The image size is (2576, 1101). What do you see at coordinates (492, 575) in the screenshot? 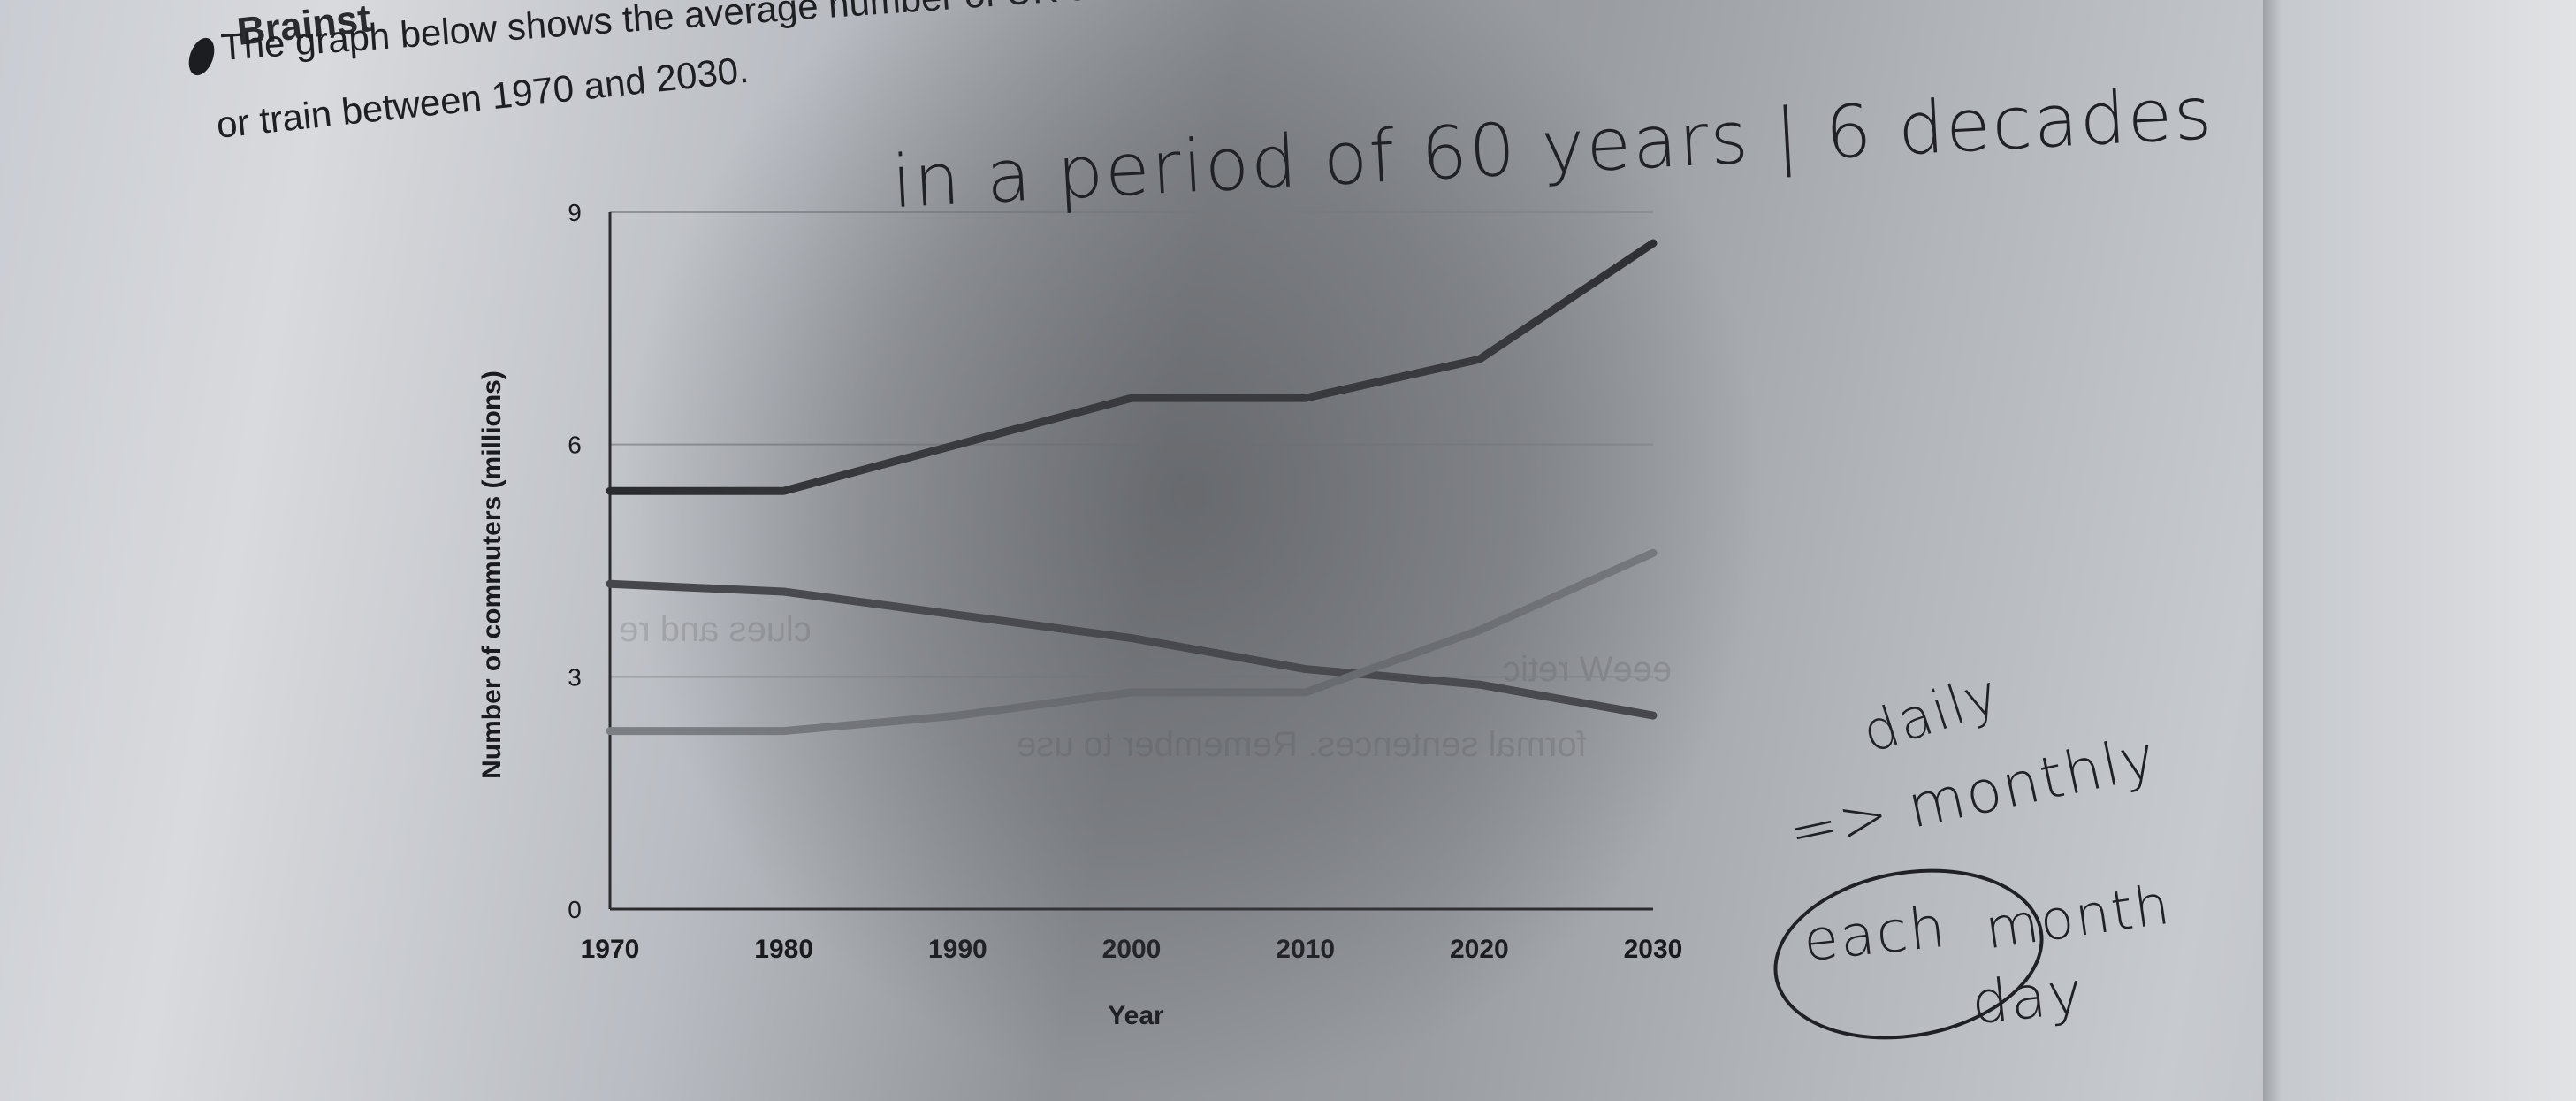
I see `y-axis-label: Number of commuters (millions)` at bounding box center [492, 575].